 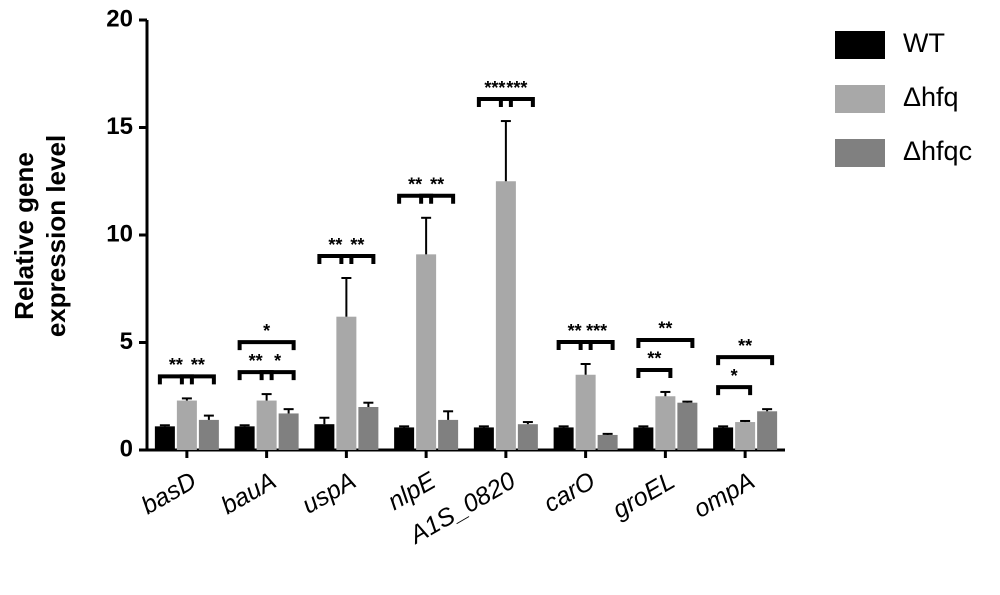 I want to click on y-axis-label: Relative gene, so click(x=24, y=236).